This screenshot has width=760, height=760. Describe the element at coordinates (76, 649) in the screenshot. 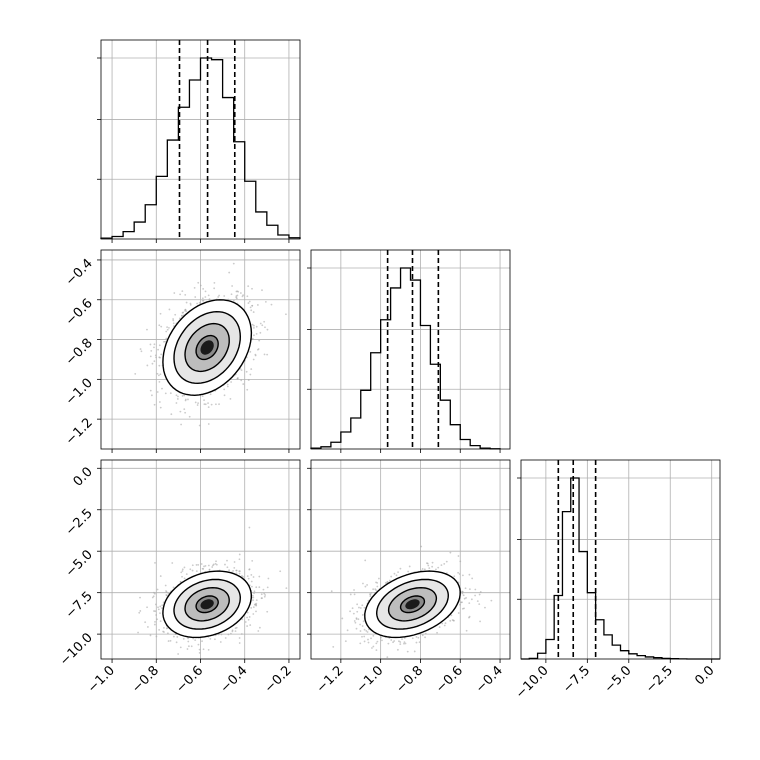

I see `y-tick-label: −10.0` at that location.